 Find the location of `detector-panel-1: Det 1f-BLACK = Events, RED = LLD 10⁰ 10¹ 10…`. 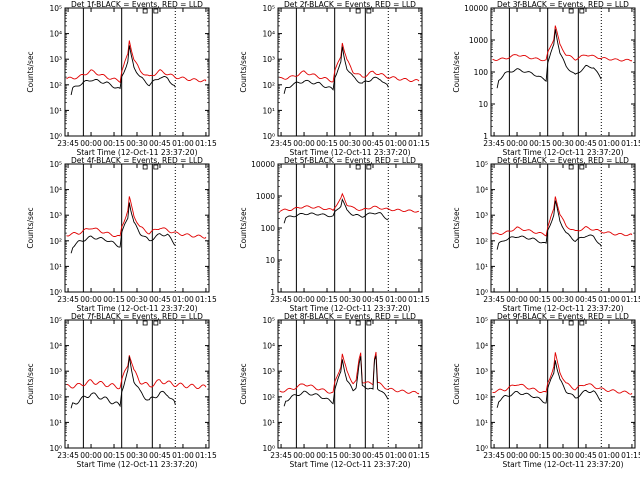

detector-panel-1: Det 1f-BLACK = Events, RED = LLD 10⁰ 10¹ 10… is located at coordinates (121, 78).